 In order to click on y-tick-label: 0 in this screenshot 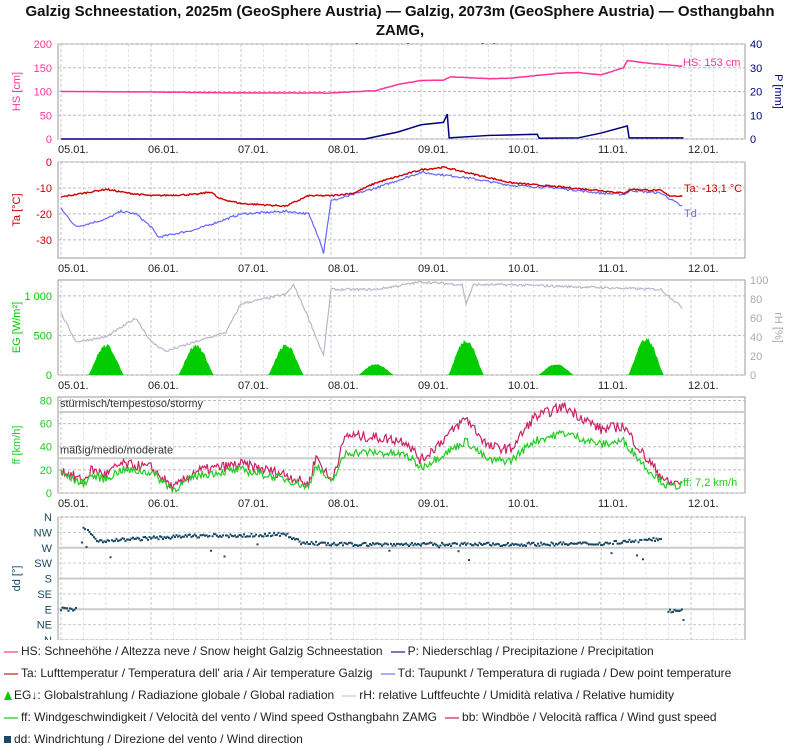, I will do `click(49, 140)`.